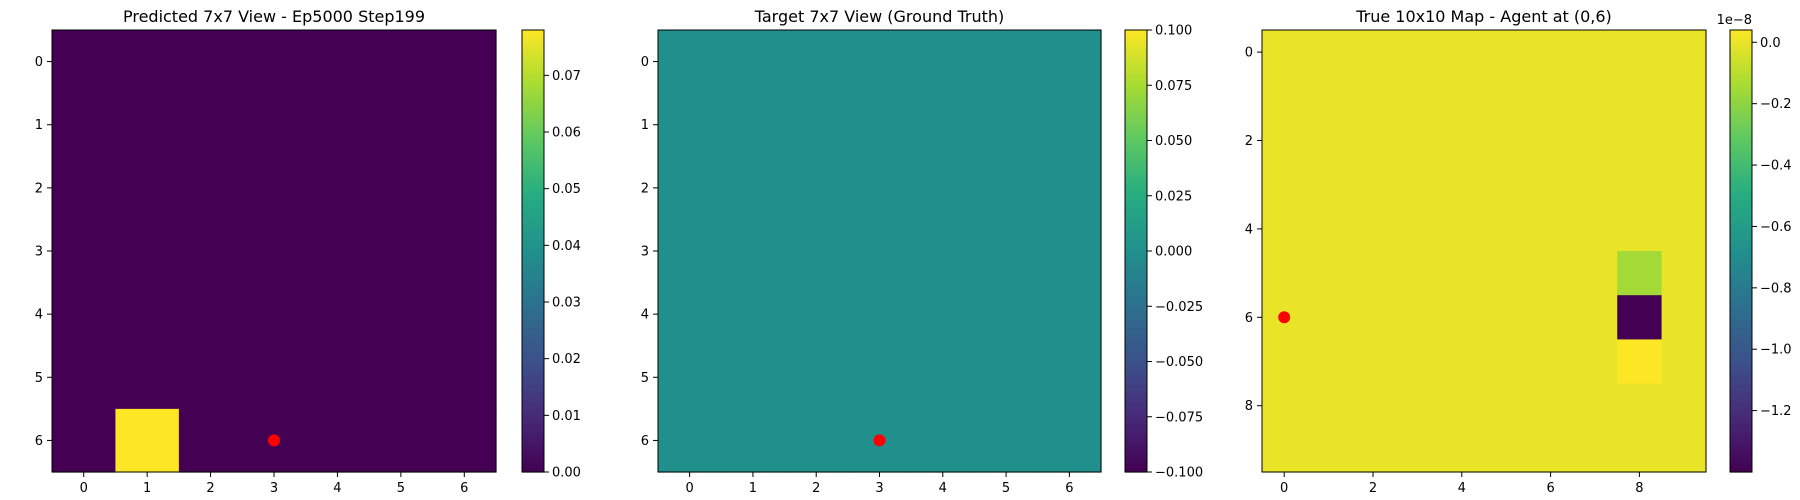 The image size is (1800, 500). I want to click on colorbar-tick-label: 0.025, so click(1173, 196).